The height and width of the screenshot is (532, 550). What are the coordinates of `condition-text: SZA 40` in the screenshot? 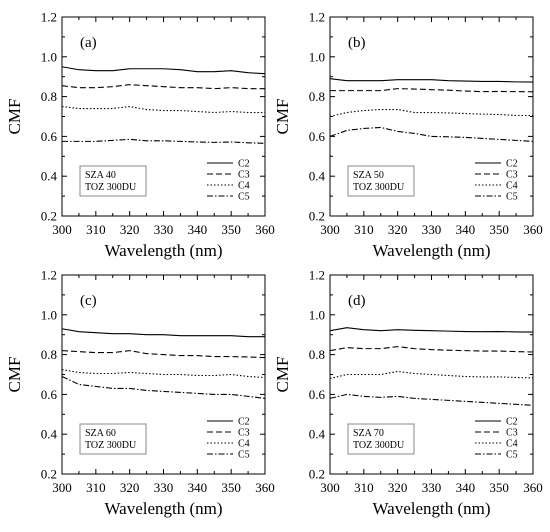 It's located at (100, 175).